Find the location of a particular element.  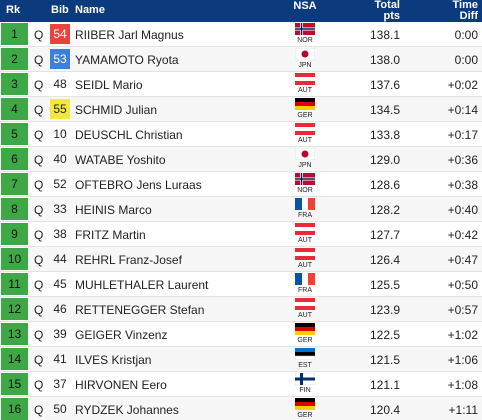

header-bib: Bib is located at coordinates (60, 10).